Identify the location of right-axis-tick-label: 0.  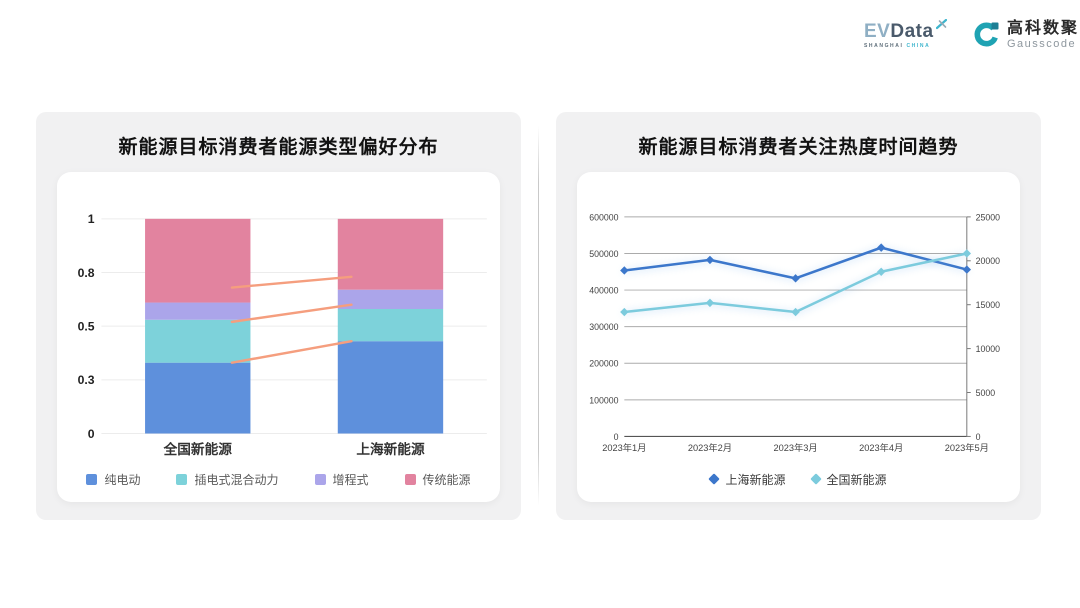
(978, 437).